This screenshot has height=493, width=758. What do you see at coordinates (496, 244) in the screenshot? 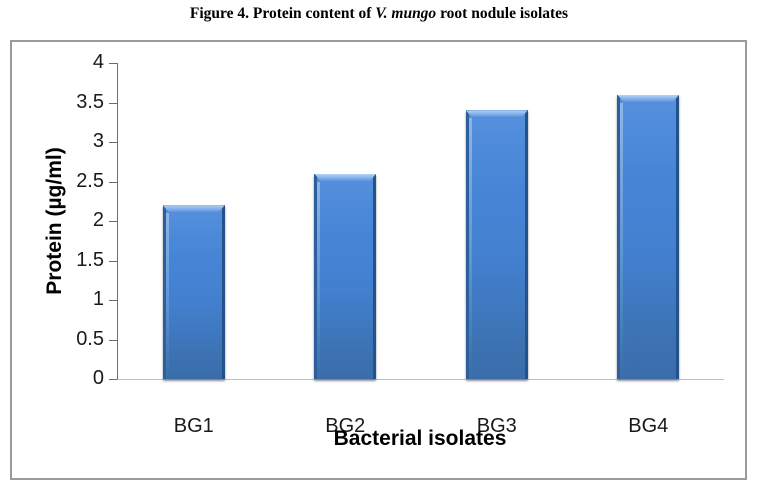
I see `bar-bg3` at bounding box center [496, 244].